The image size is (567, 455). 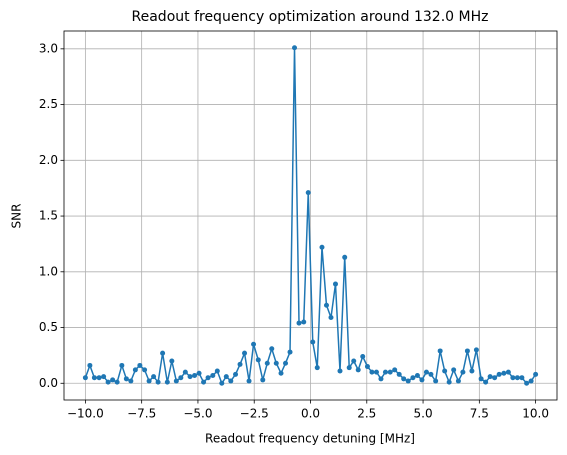 What do you see at coordinates (366, 414) in the screenshot?
I see `x-tick-label: 2.5` at bounding box center [366, 414].